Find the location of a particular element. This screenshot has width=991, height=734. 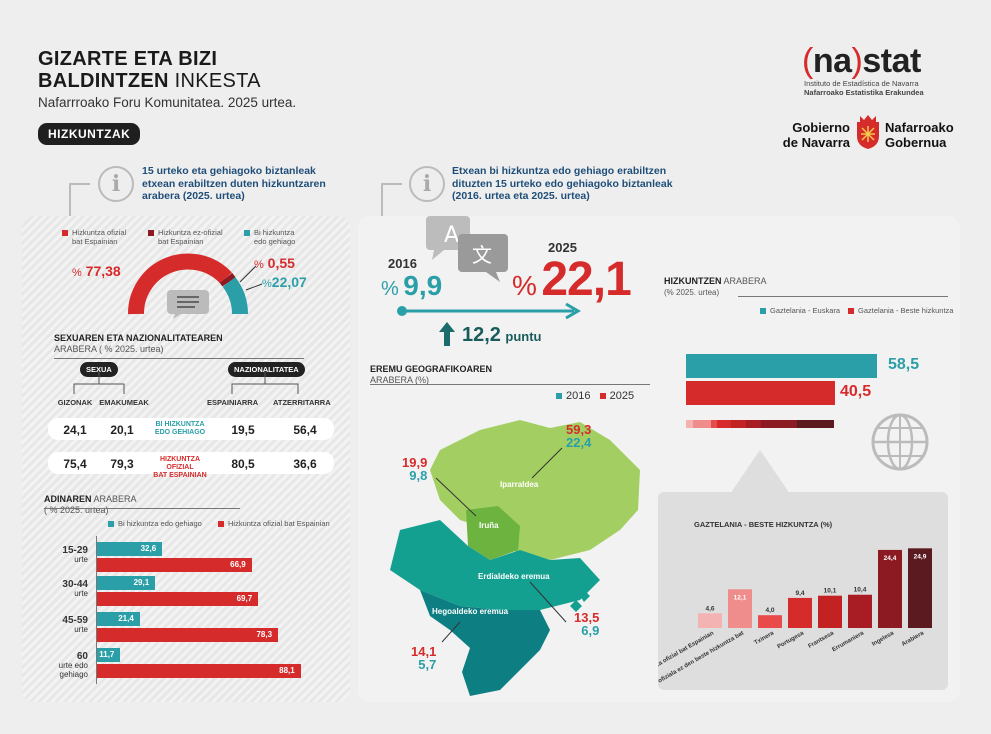

age-bar-official-label: 69,7 is located at coordinates (244, 598).